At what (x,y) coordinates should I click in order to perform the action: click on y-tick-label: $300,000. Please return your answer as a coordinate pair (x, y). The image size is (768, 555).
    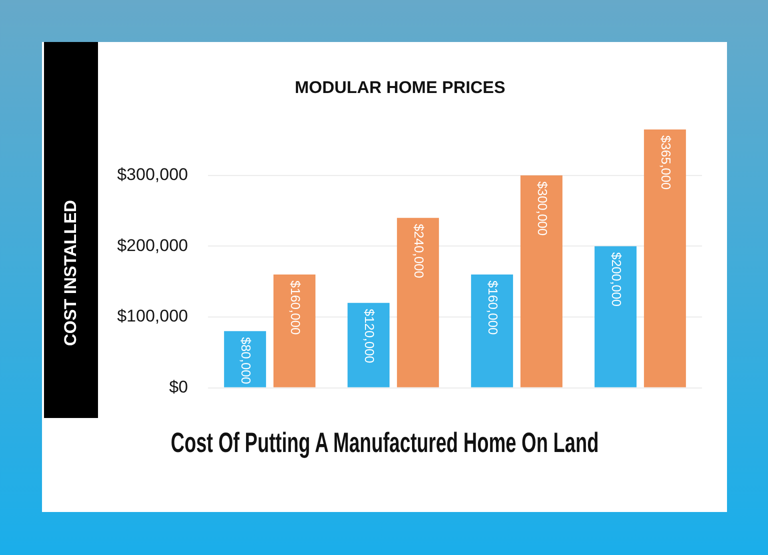
    Looking at the image, I should click on (152, 174).